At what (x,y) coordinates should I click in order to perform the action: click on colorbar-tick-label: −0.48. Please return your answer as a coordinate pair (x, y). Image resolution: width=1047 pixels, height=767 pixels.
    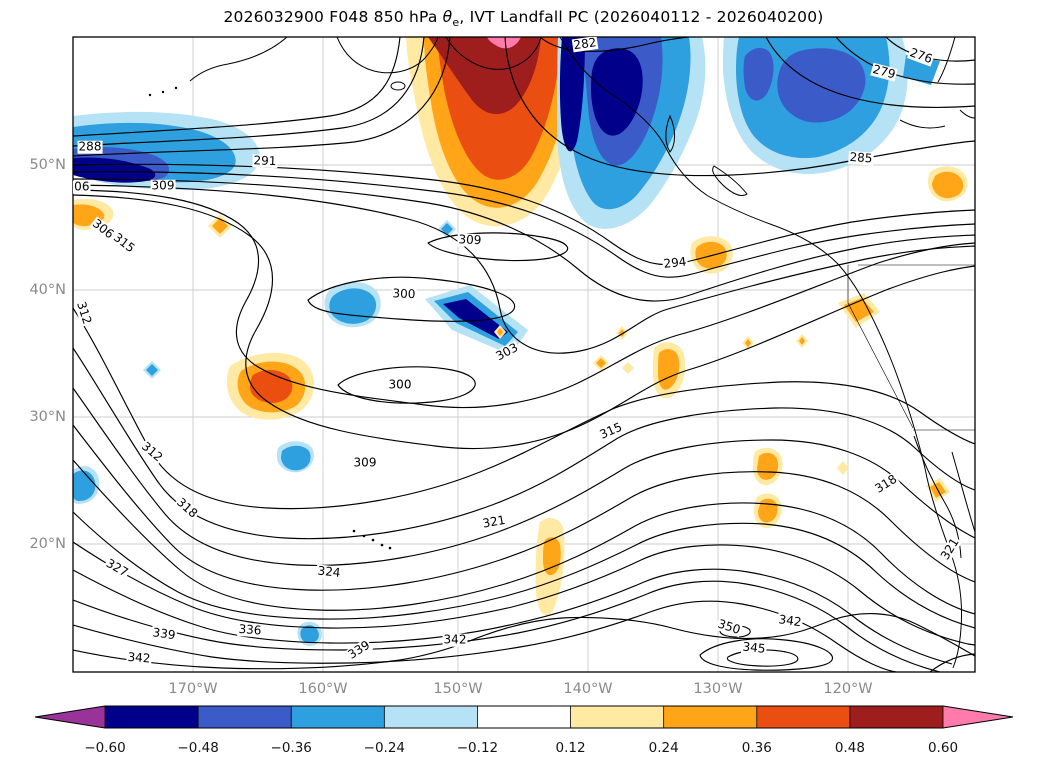
    Looking at the image, I should click on (198, 748).